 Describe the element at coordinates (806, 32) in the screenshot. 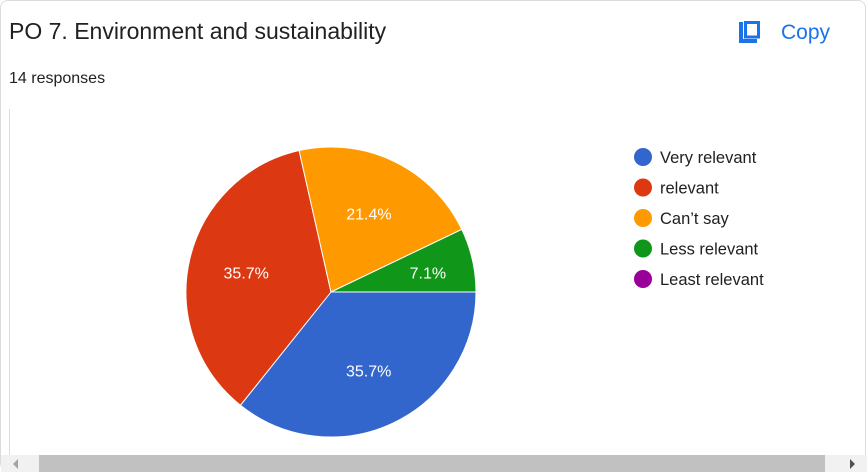

I see `copy-label: Copy` at that location.